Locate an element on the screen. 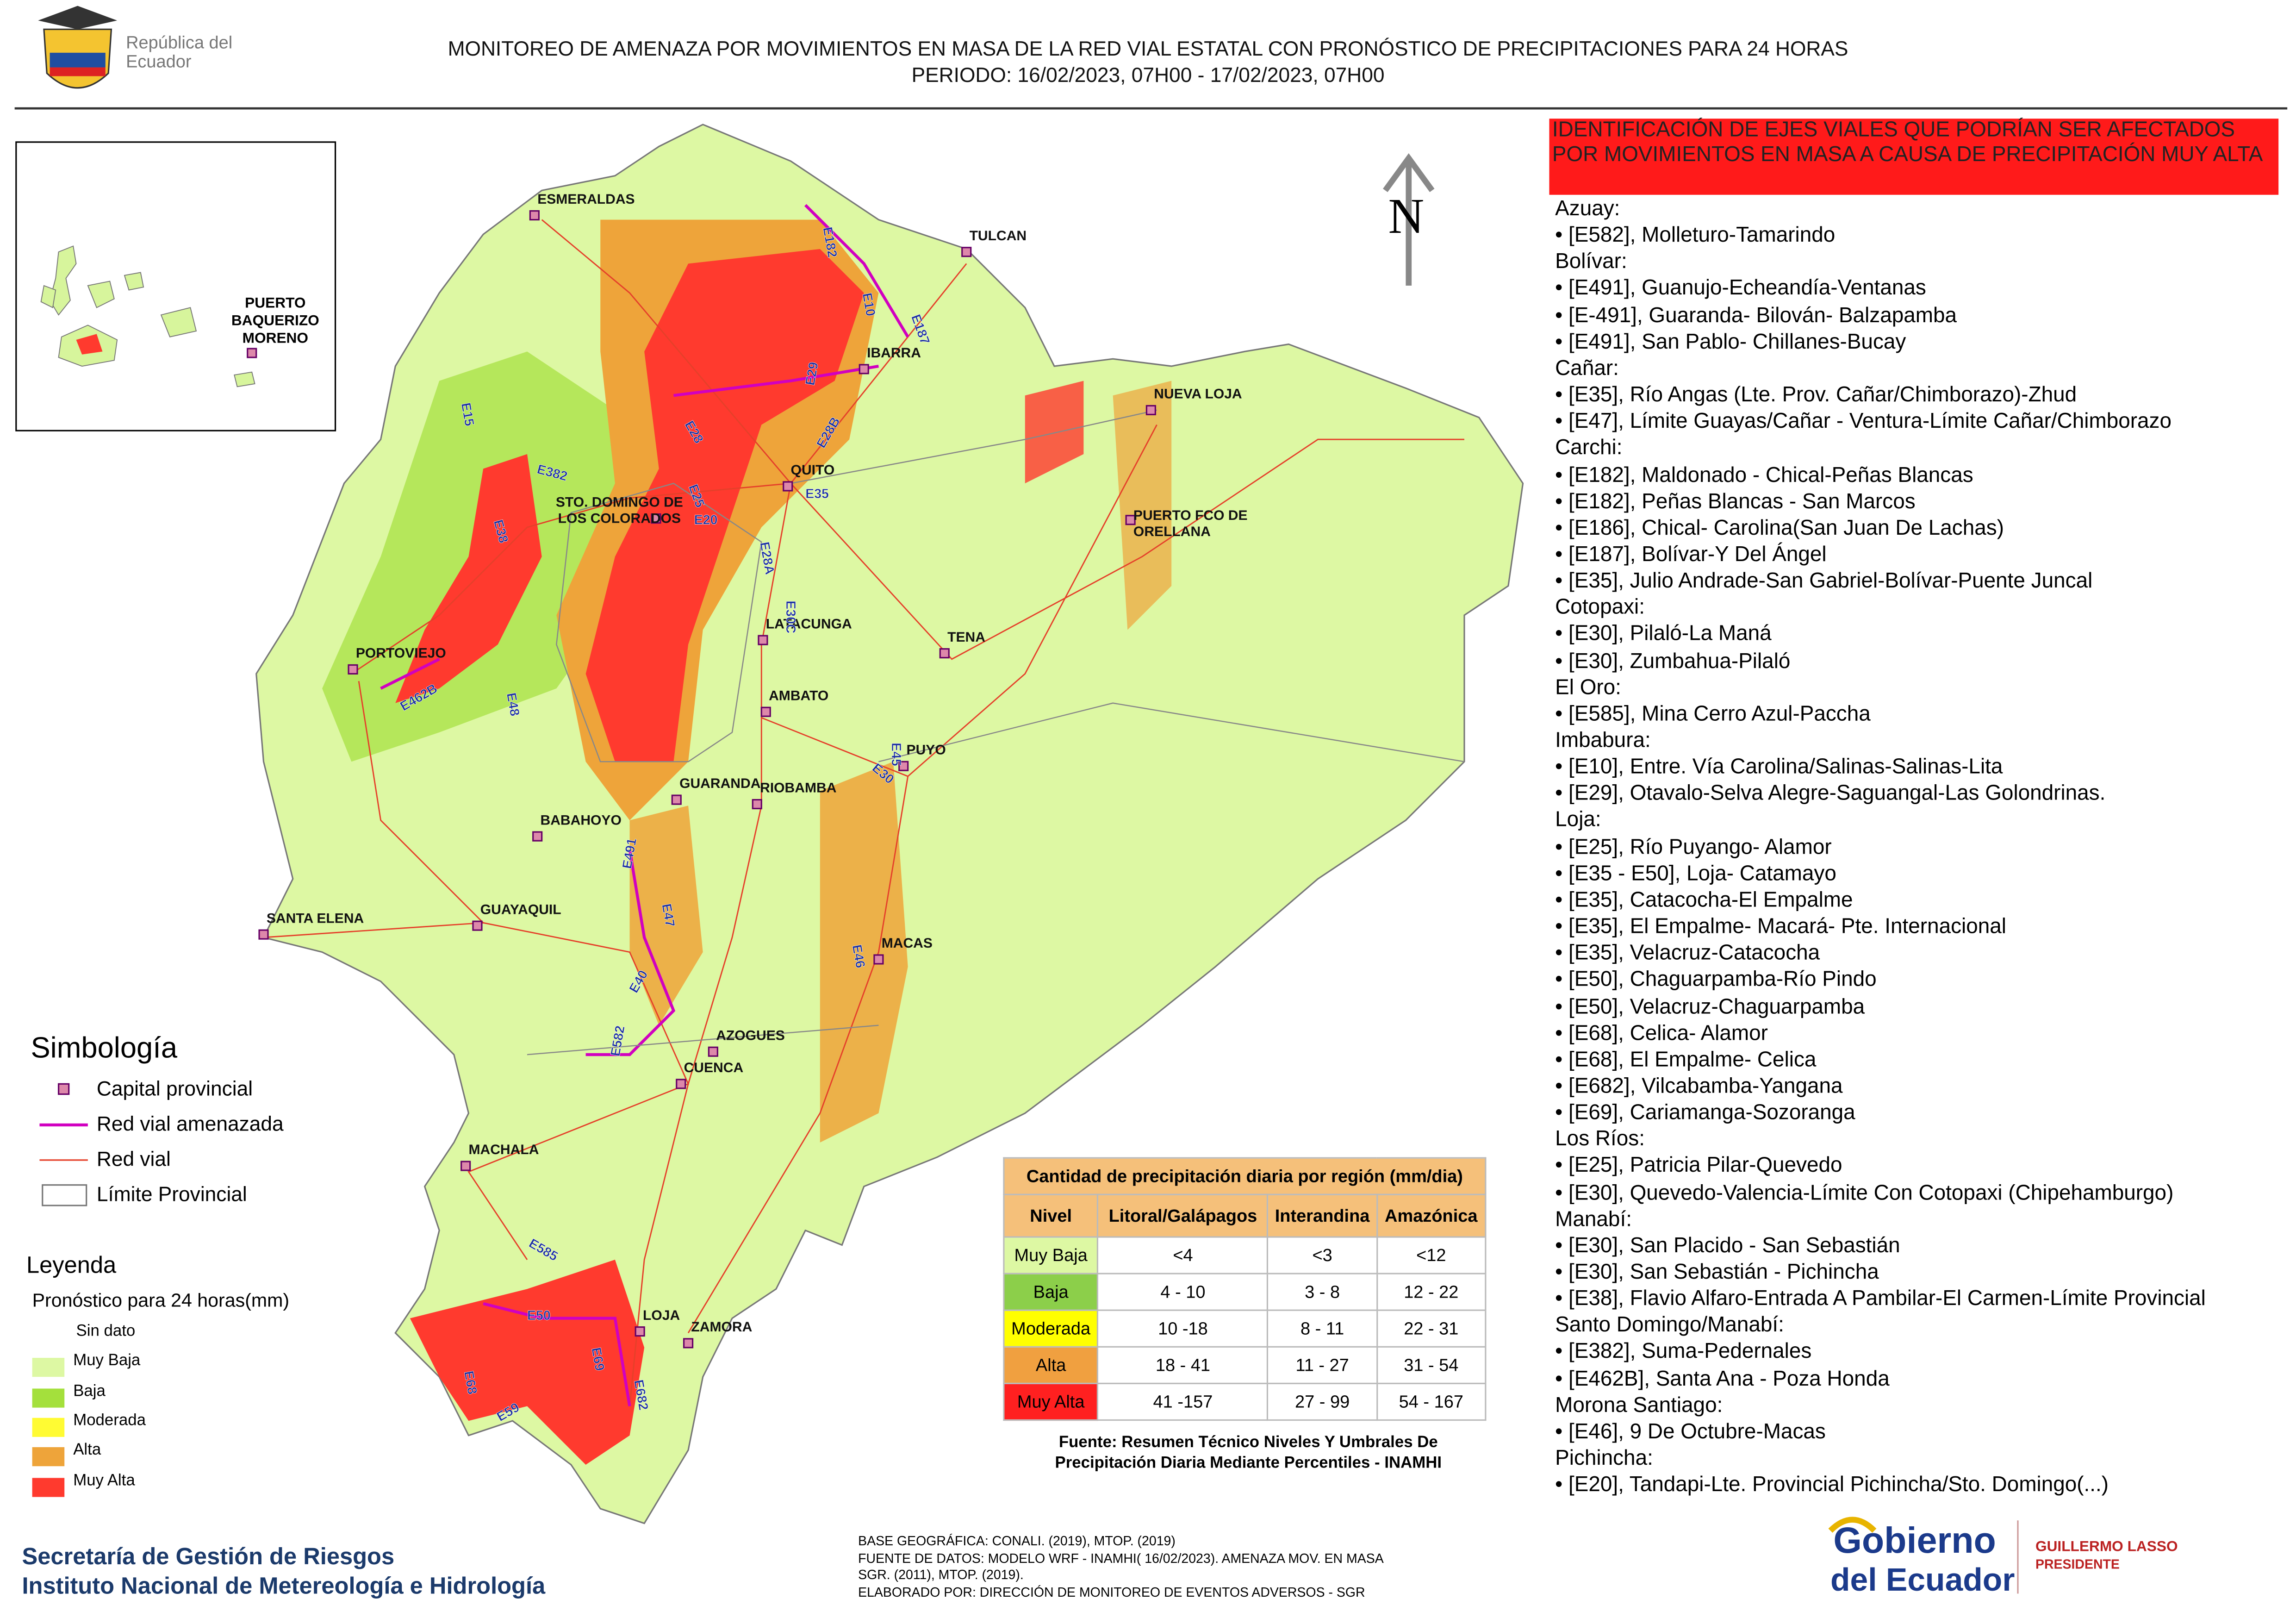 Image resolution: width=2296 pixels, height=1624 pixels. city-label: STO. DOMINGO DE LOS COLORADOS is located at coordinates (619, 511).